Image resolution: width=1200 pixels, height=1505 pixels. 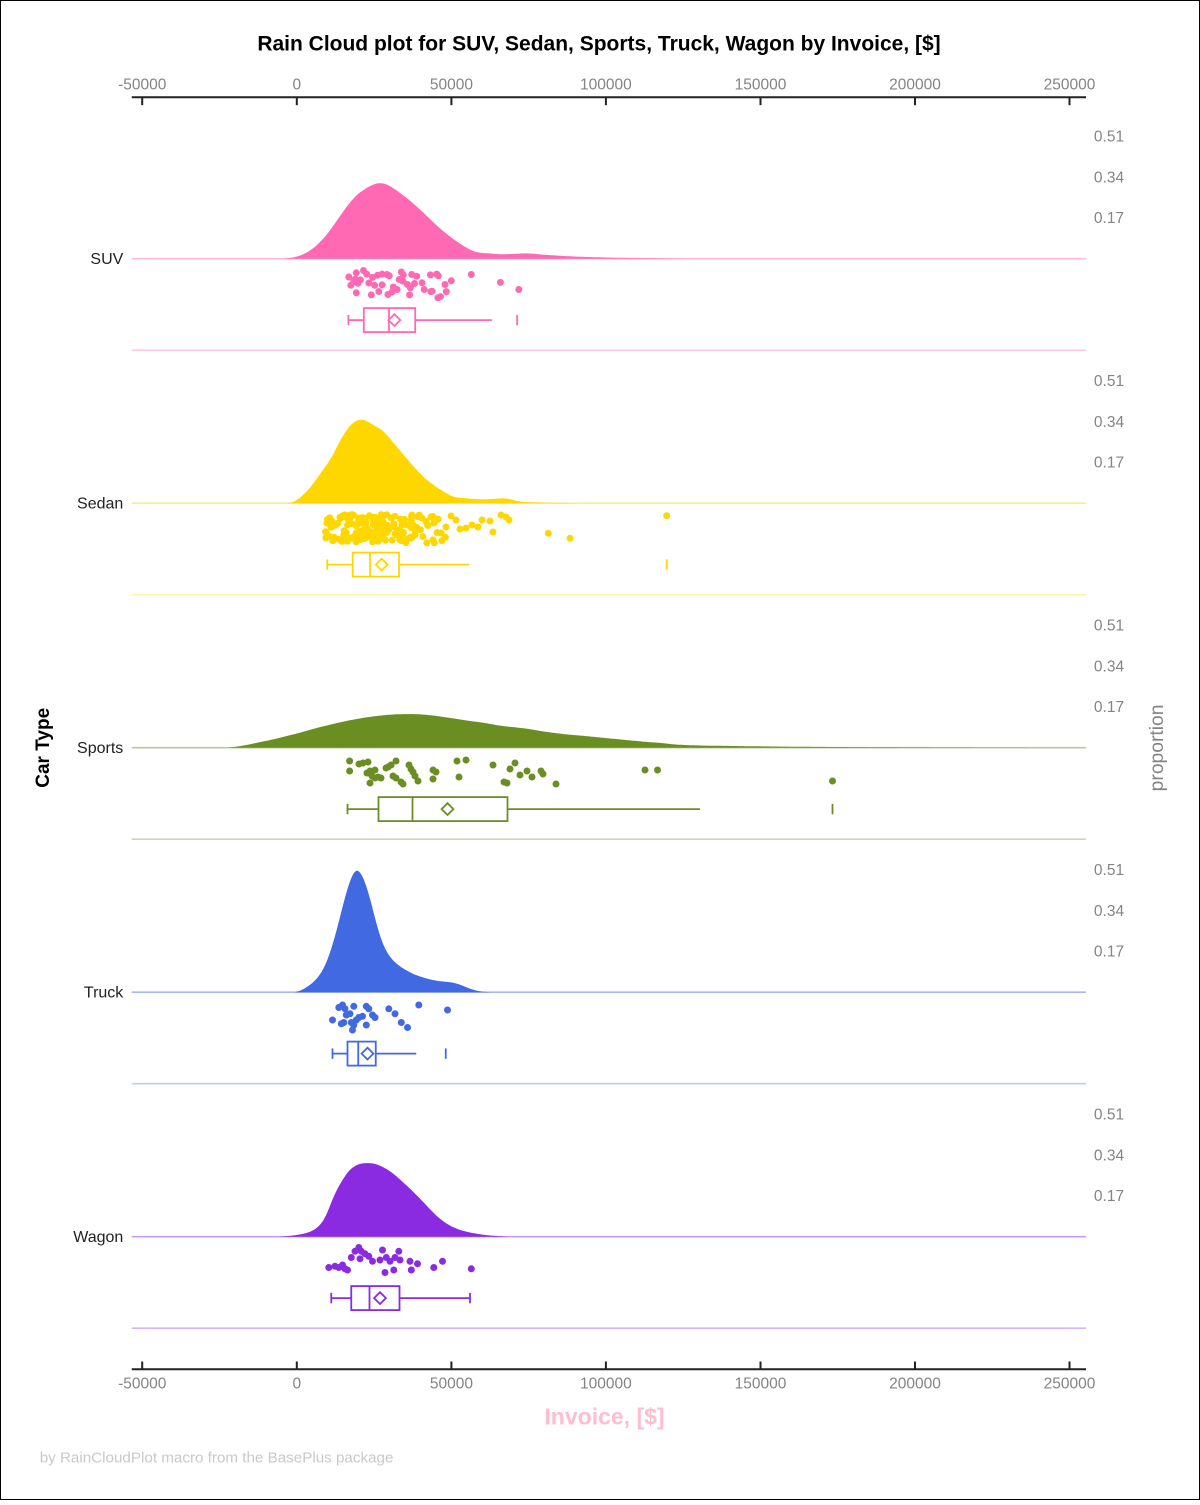 What do you see at coordinates (100, 504) in the screenshot?
I see `svg-text: Sedan` at bounding box center [100, 504].